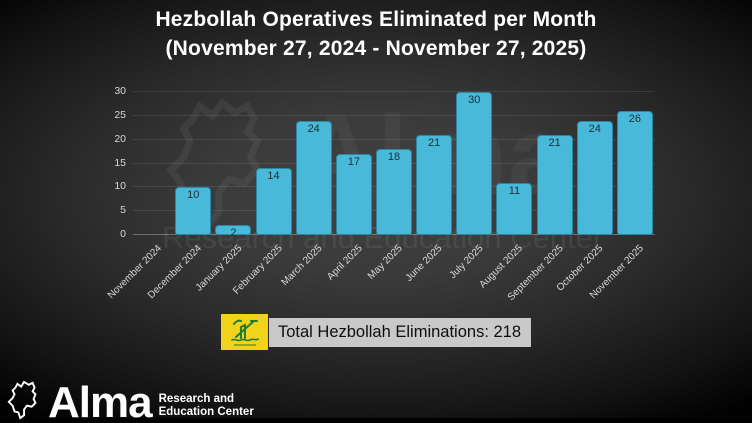  I want to click on total-banner: Total Hezbollah Eliminations: 218, so click(376, 332).